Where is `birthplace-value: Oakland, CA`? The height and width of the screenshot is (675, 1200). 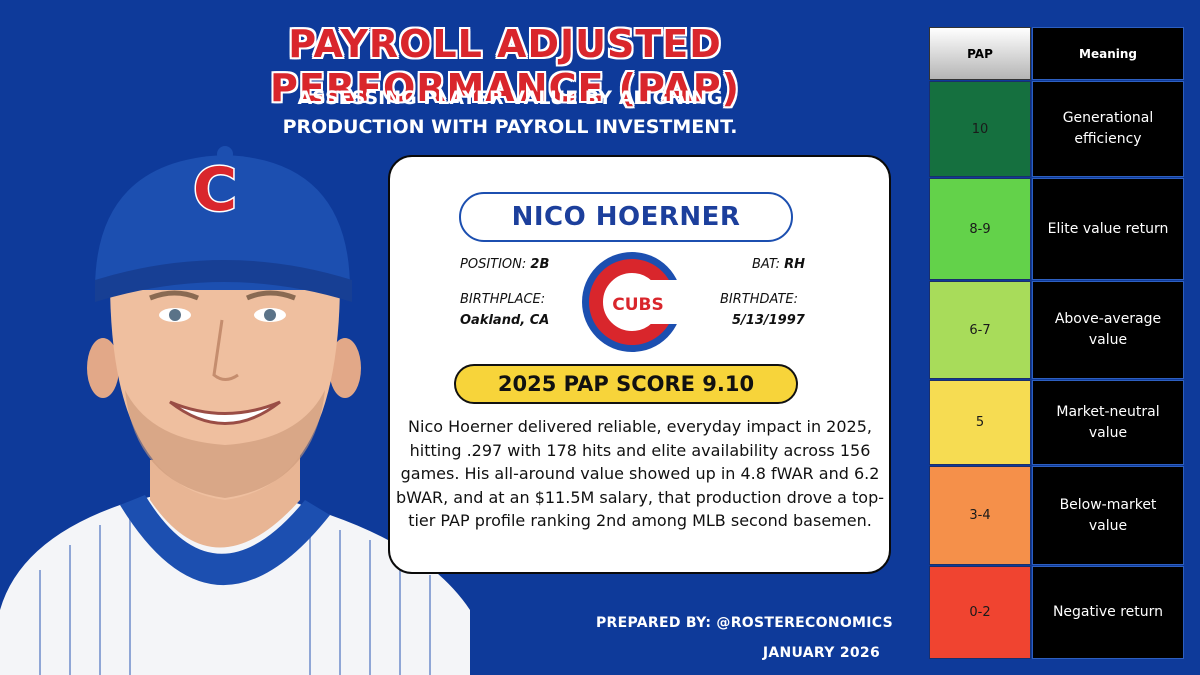
birthplace-value: Oakland, CA is located at coordinates (505, 320).